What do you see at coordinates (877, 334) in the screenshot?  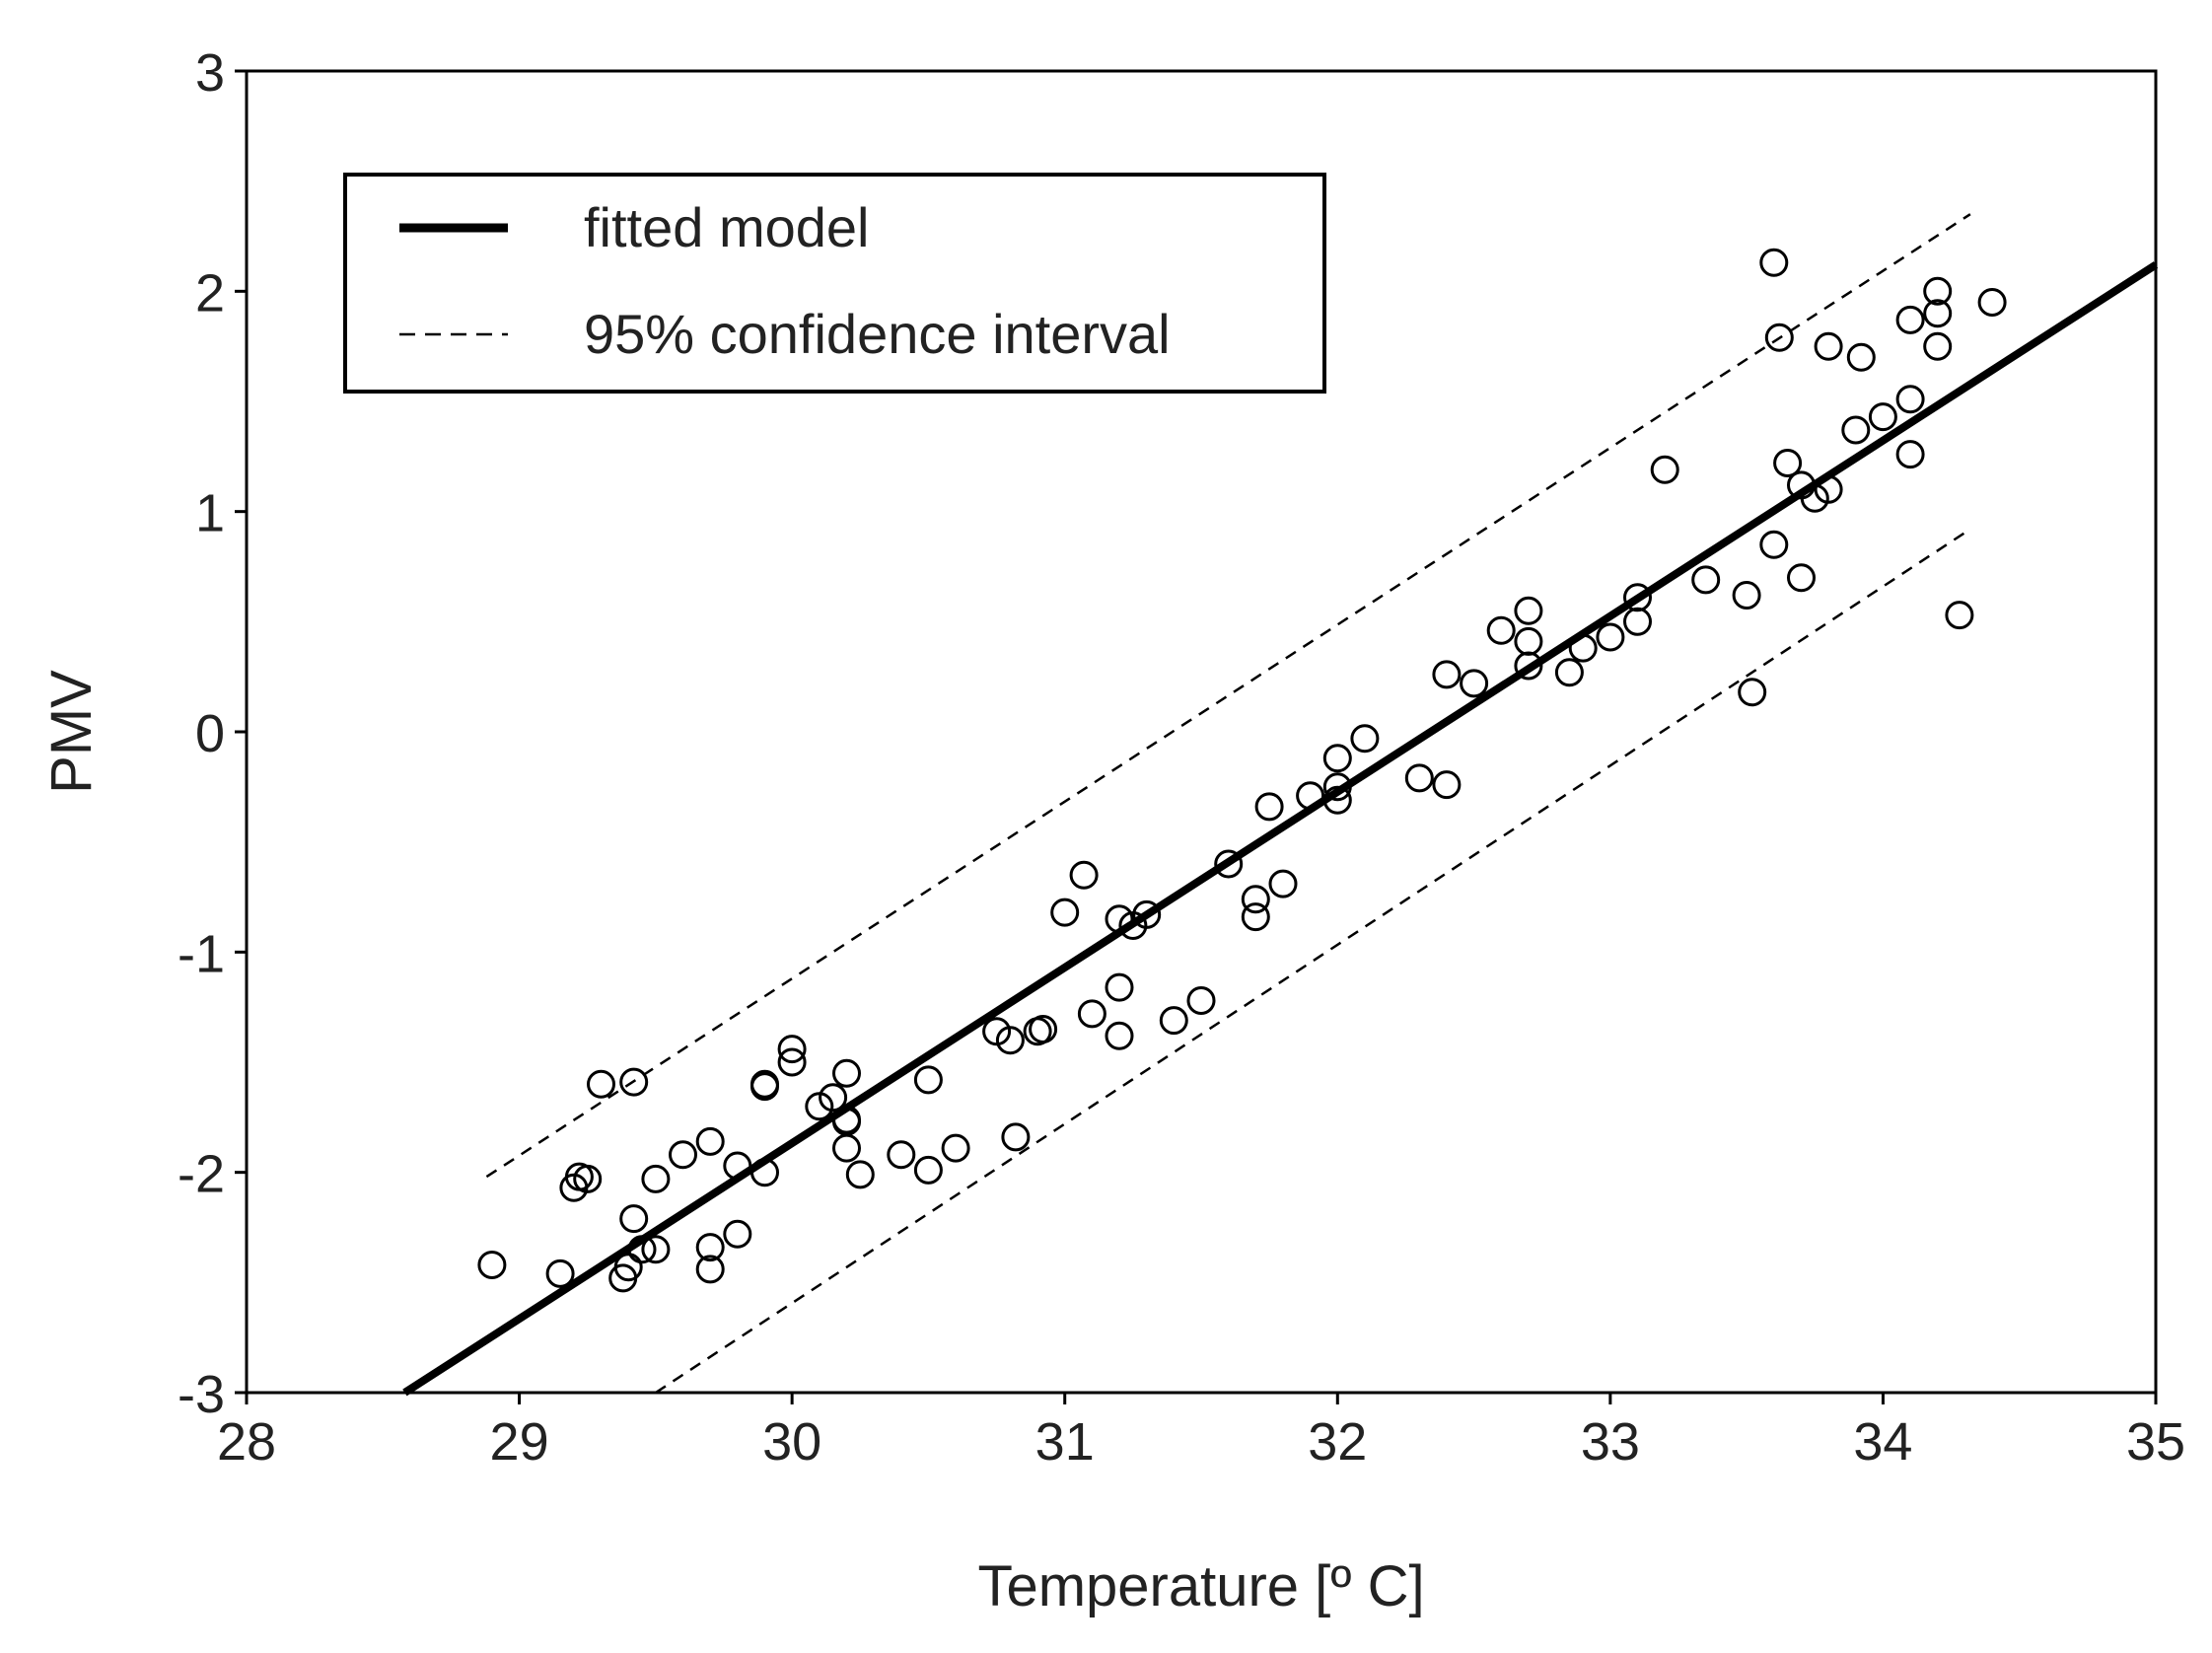 I see `legend-label-confidence-interval: 95% confidence interval` at bounding box center [877, 334].